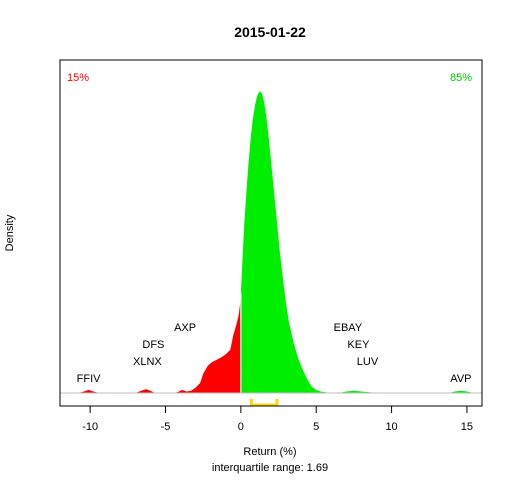 The image size is (512, 480). Describe the element at coordinates (264, 403) in the screenshot. I see `iqr-bracket` at that location.